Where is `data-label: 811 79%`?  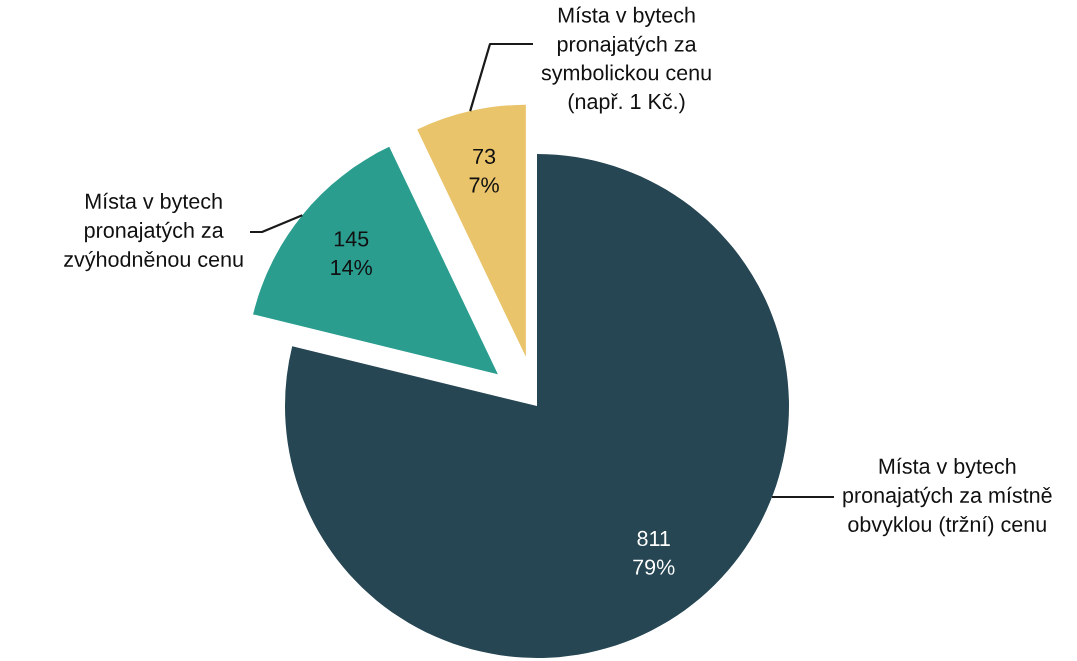
data-label: 811 79% is located at coordinates (654, 552).